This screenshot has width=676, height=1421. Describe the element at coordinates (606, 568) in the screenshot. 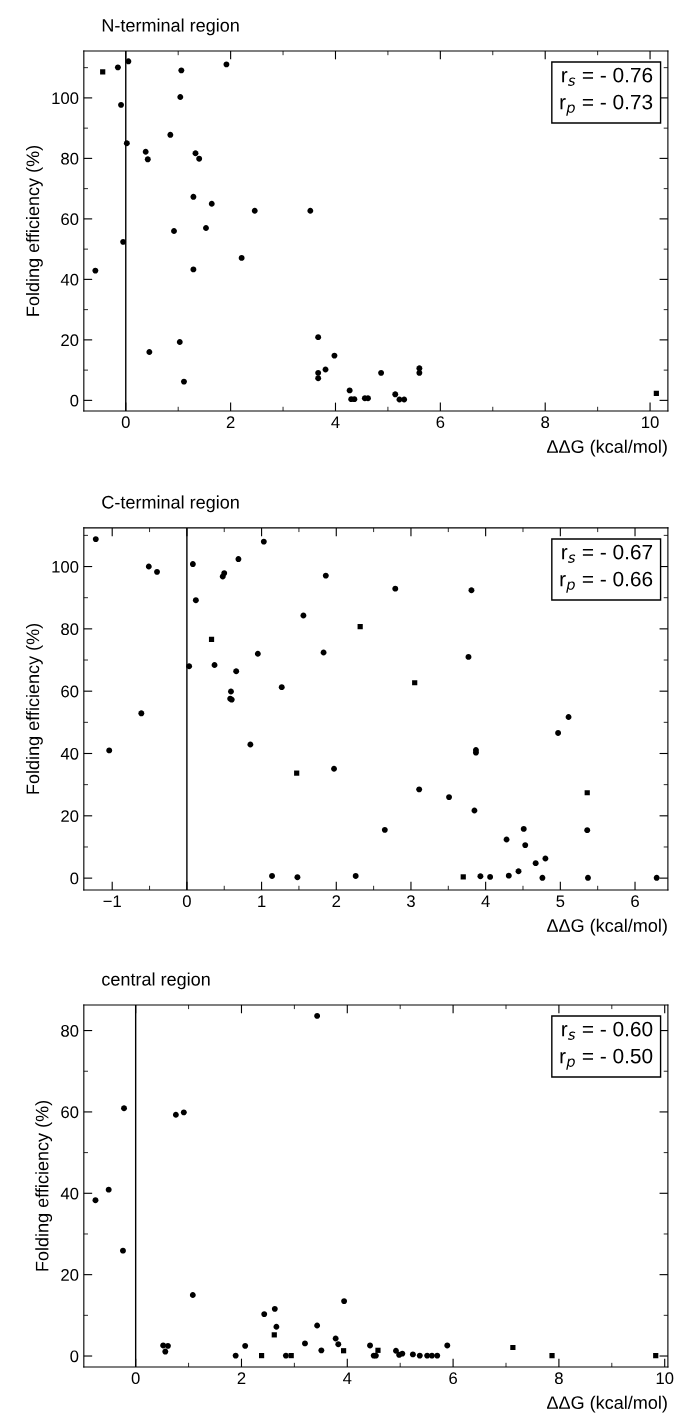

I see `annotation: r$_{s}$ = - 0.67 r$_{p}$ = - 0.66` at that location.